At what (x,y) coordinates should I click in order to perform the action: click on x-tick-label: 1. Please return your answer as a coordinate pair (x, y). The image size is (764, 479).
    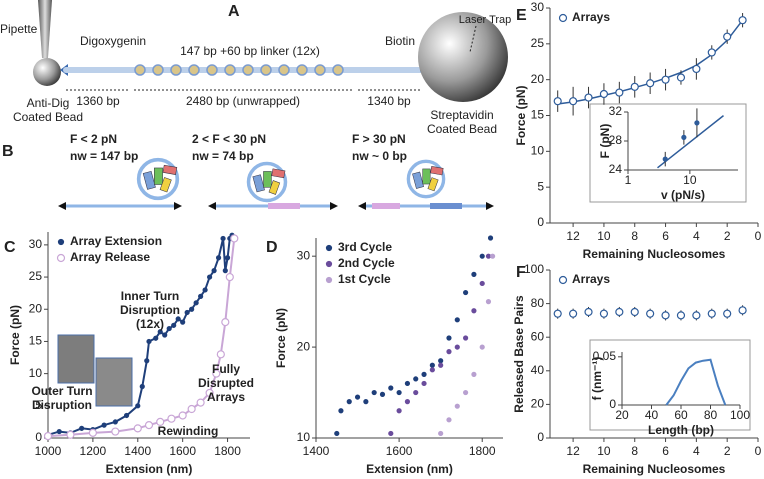
    Looking at the image, I should click on (628, 180).